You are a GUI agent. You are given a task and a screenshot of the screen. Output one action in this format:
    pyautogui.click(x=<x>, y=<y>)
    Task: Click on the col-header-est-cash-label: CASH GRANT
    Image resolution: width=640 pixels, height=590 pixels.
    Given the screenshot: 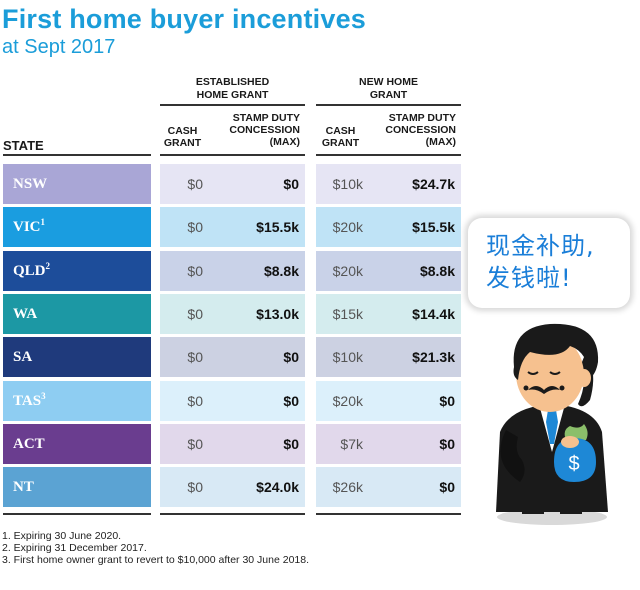 What is the action you would take?
    pyautogui.click(x=182, y=137)
    